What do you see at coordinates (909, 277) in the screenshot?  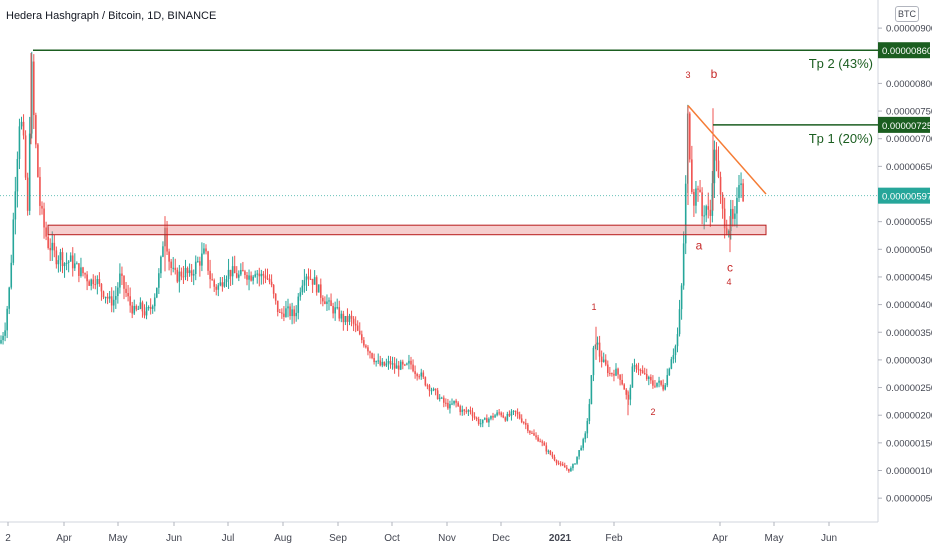 I see `price-tick-label: 0.00000450` at bounding box center [909, 277].